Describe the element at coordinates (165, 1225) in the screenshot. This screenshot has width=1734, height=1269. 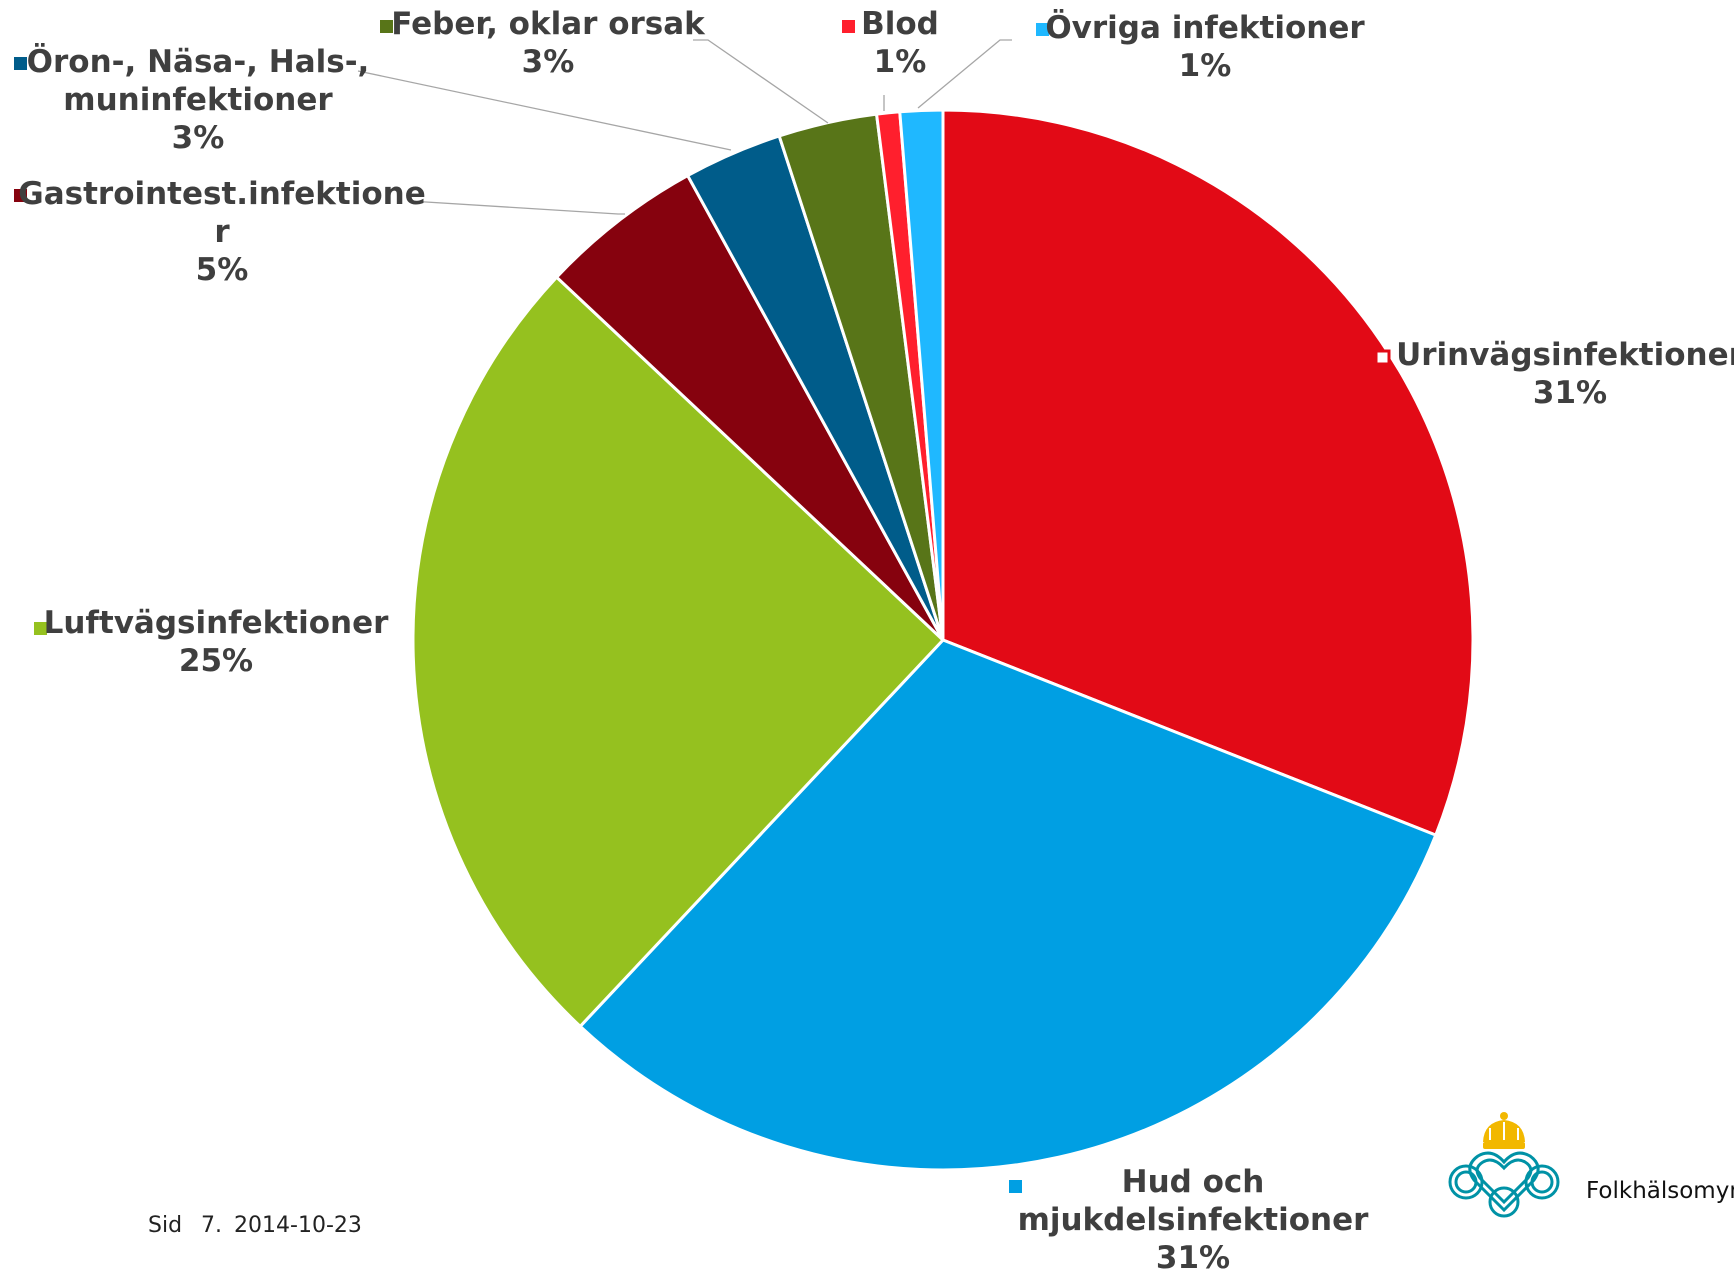
I see `footer-page-label: Sid` at that location.